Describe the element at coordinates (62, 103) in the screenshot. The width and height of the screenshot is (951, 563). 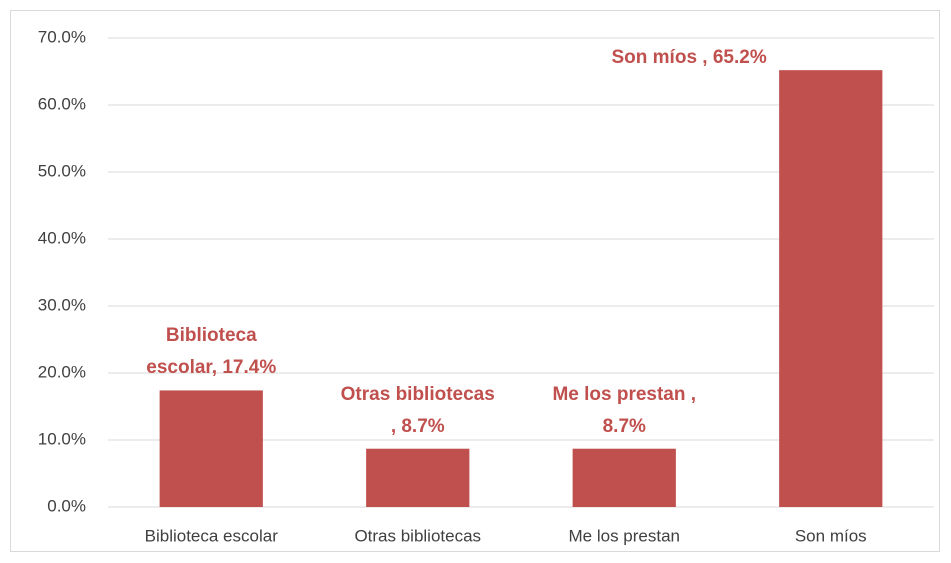
I see `y-tick-label: 60.0%` at that location.